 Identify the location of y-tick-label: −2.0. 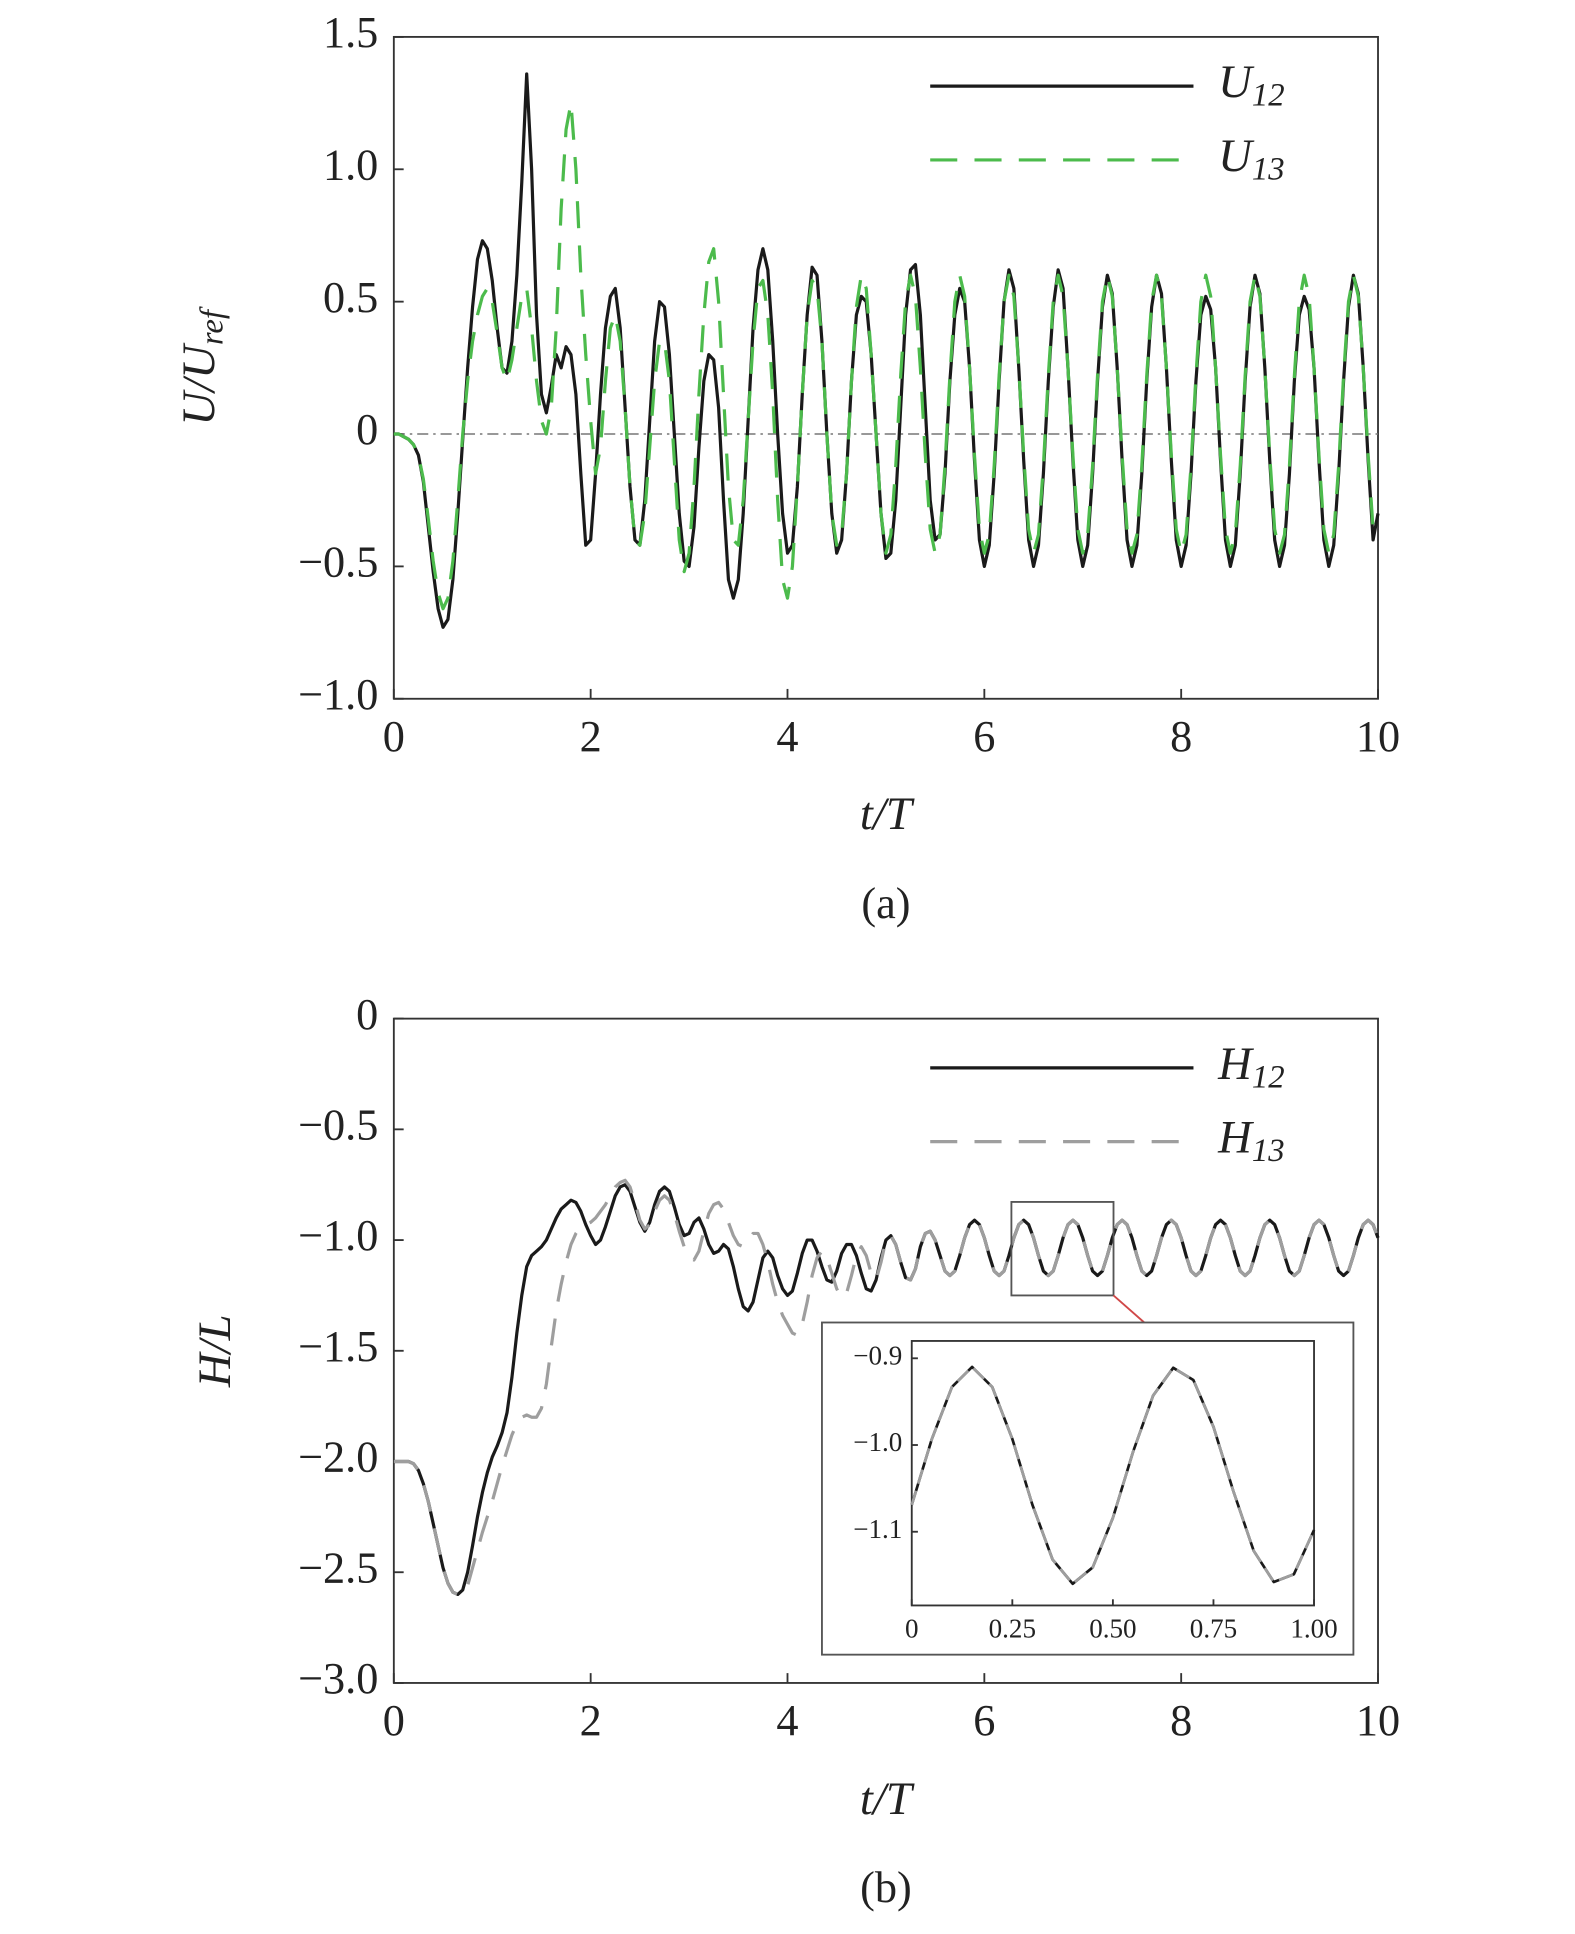
(338, 1457).